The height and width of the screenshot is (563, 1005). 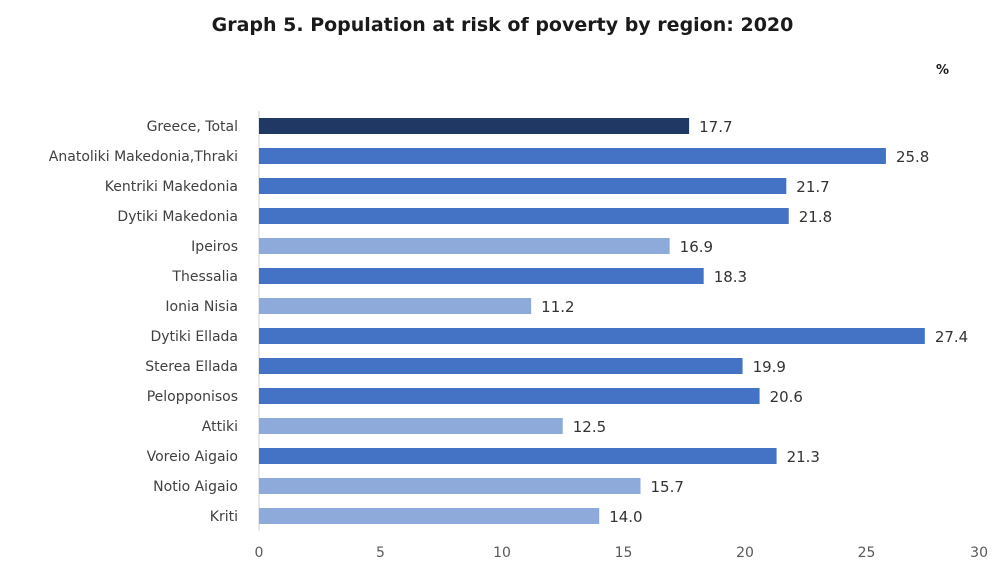 What do you see at coordinates (730, 277) in the screenshot?
I see `data-label: 18.3` at bounding box center [730, 277].